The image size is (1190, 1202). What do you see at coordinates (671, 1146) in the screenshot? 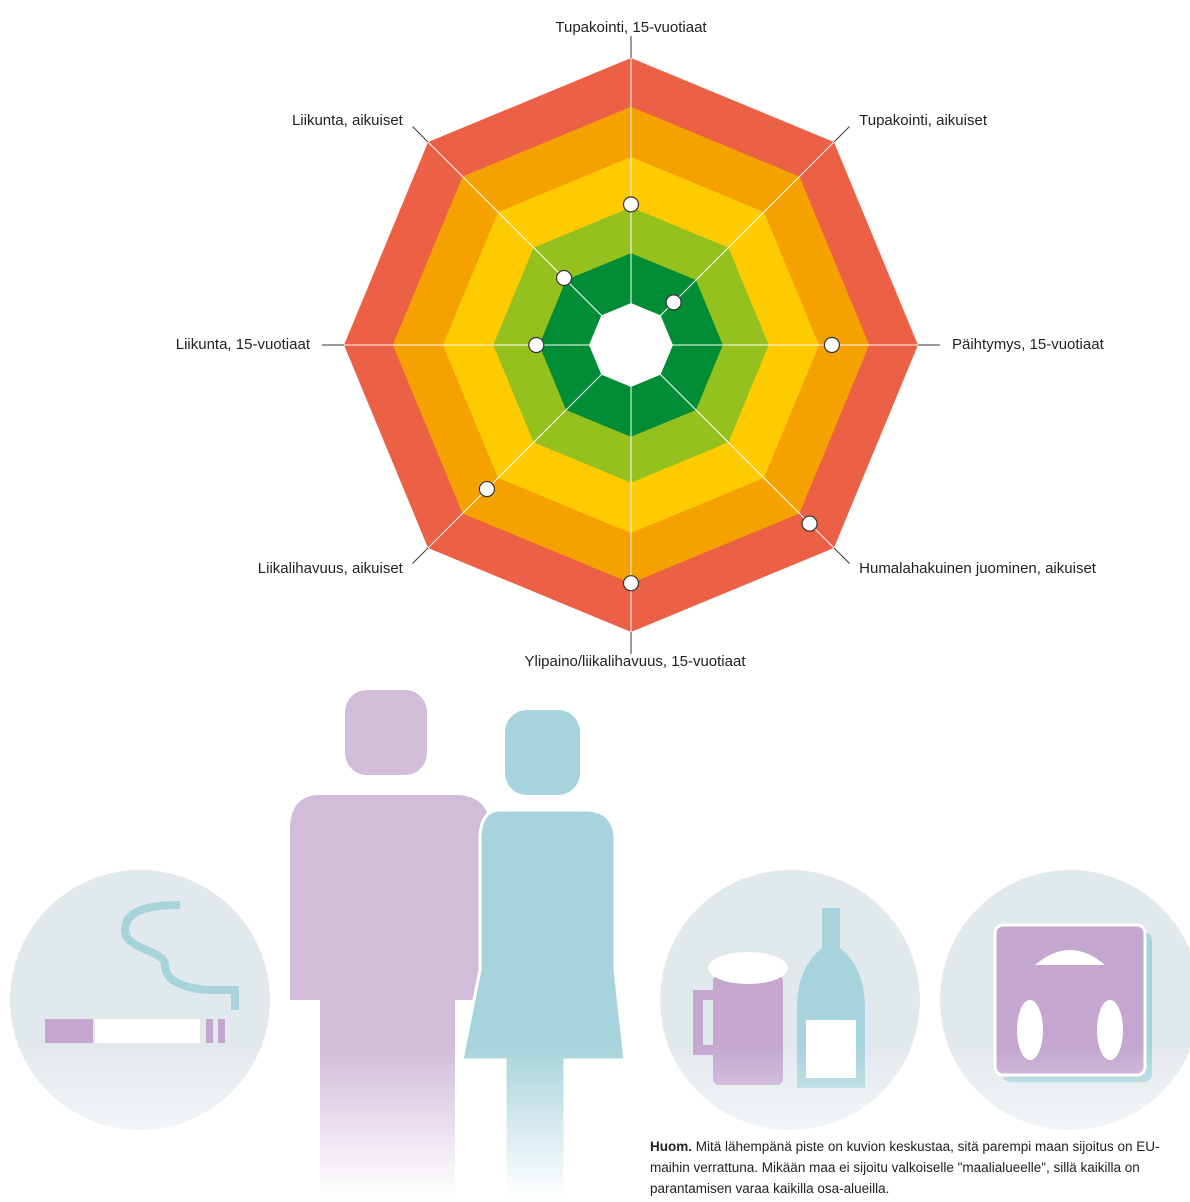
I see `note-bold: Huom.` at bounding box center [671, 1146].